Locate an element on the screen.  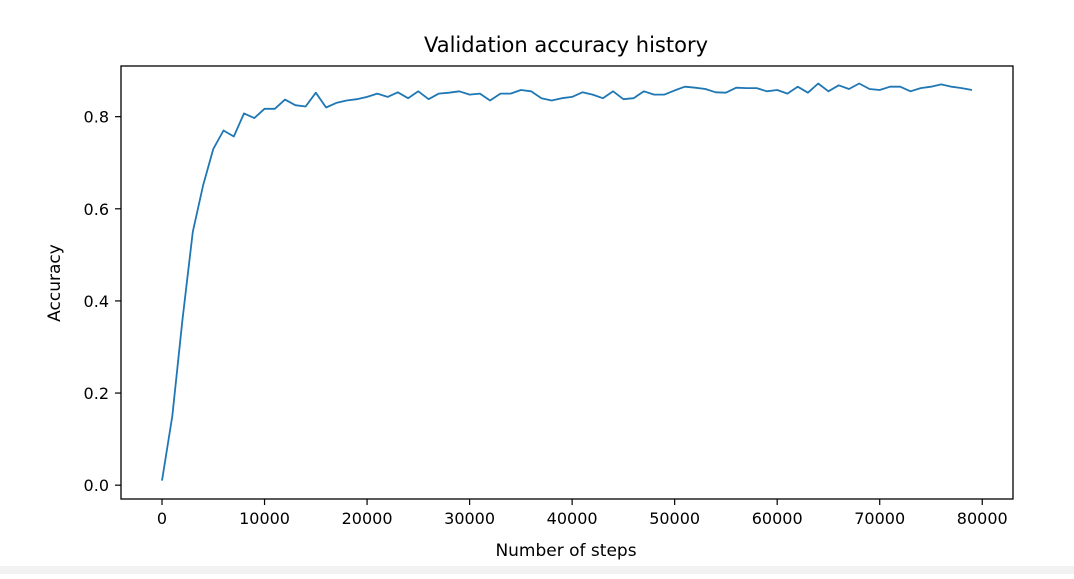
y-tick-label: 0.0 is located at coordinates (96, 485).